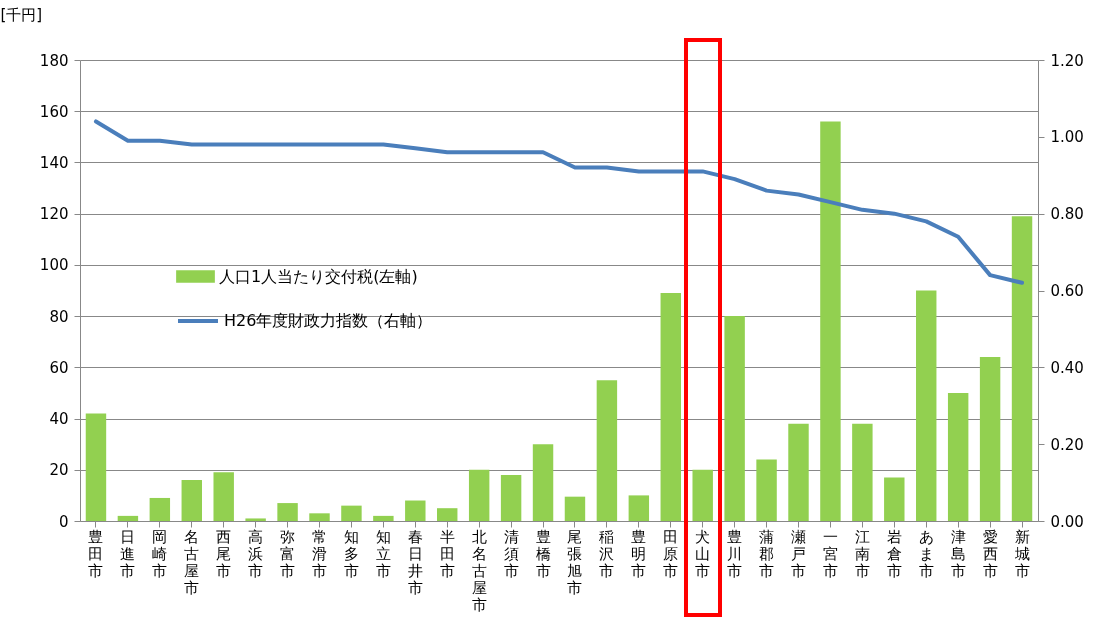 This screenshot has height=643, width=1106. I want to click on x-tick-label: 豊橋市, so click(543, 553).